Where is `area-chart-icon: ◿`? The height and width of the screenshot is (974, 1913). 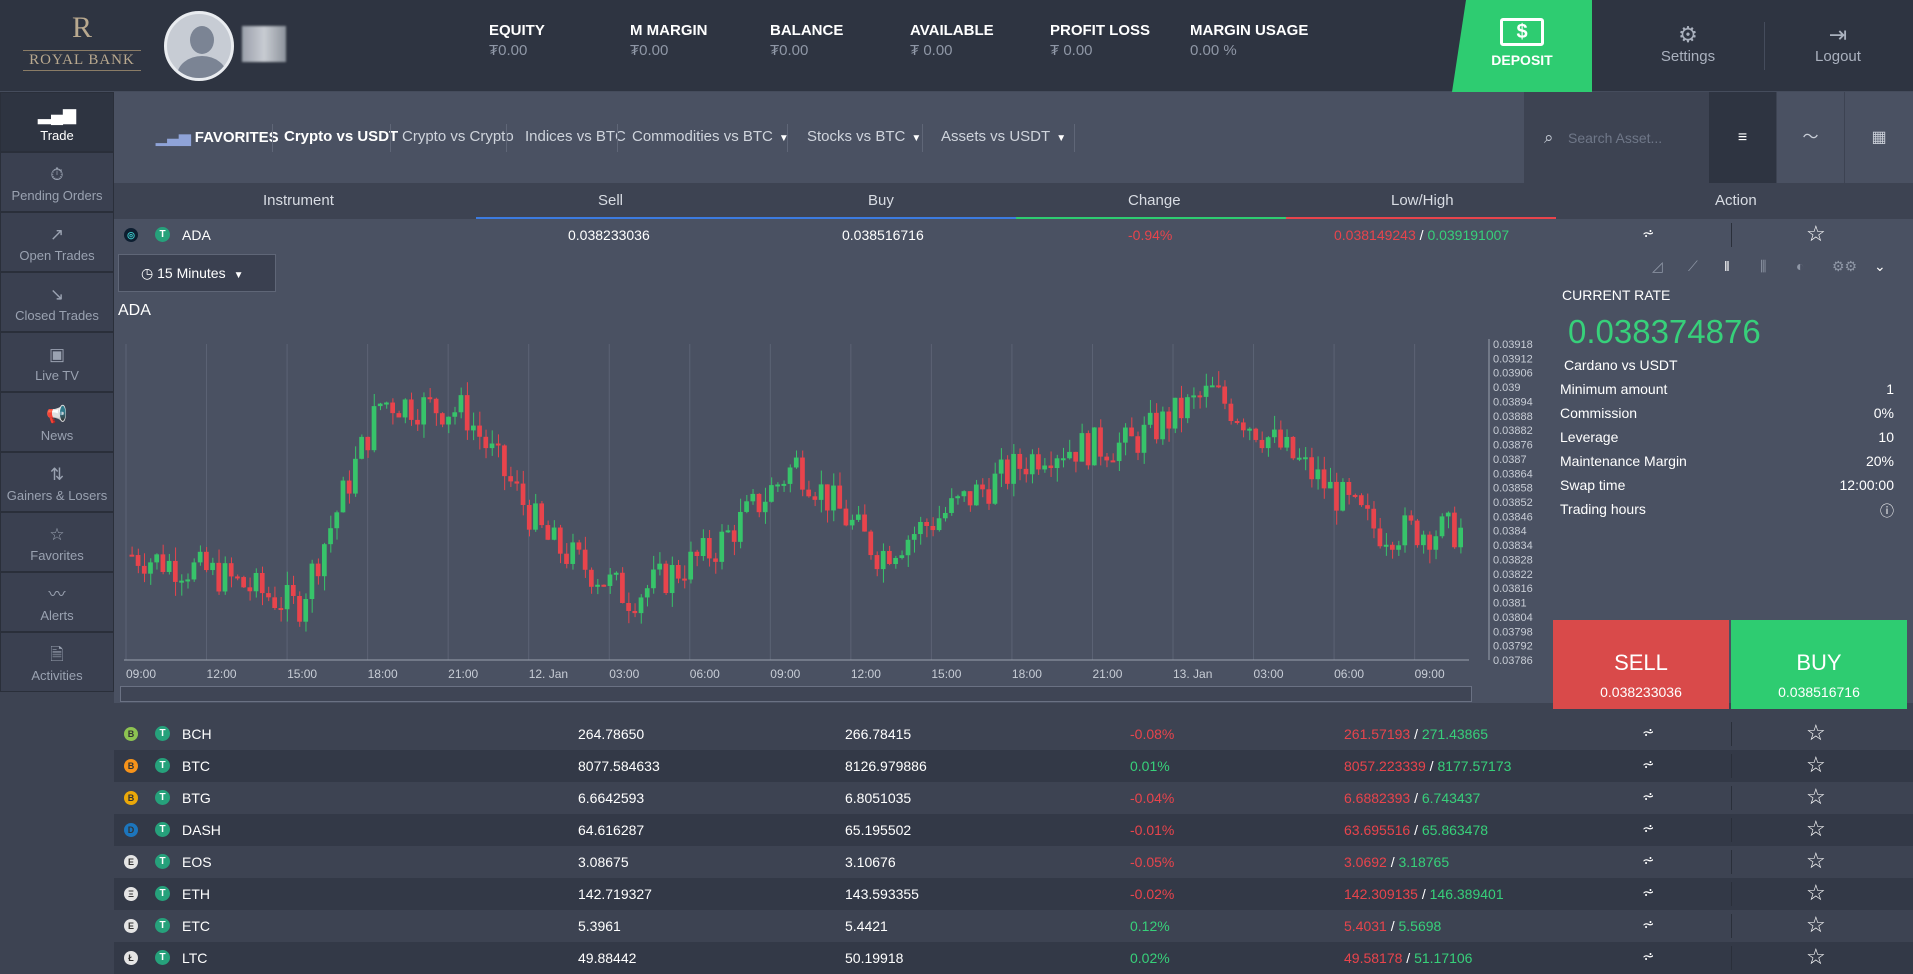
area-chart-icon: ◿ is located at coordinates (1657, 266).